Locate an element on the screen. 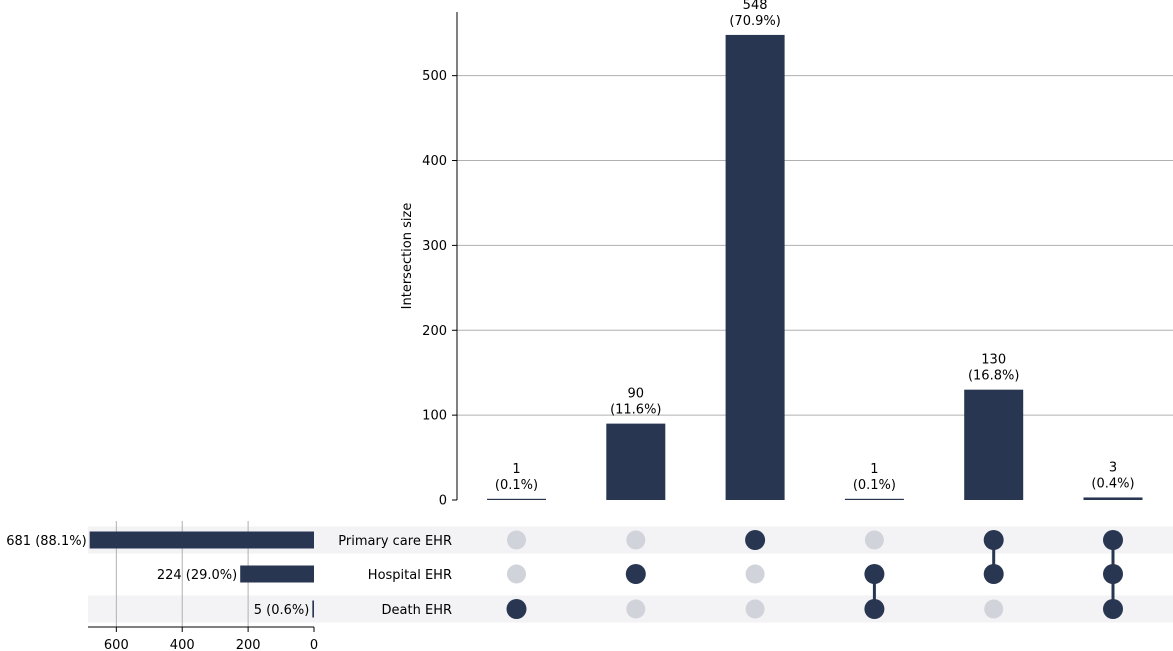 The height and width of the screenshot is (651, 1173). intersection-bar-label: 130 (16.8%) is located at coordinates (993, 368).